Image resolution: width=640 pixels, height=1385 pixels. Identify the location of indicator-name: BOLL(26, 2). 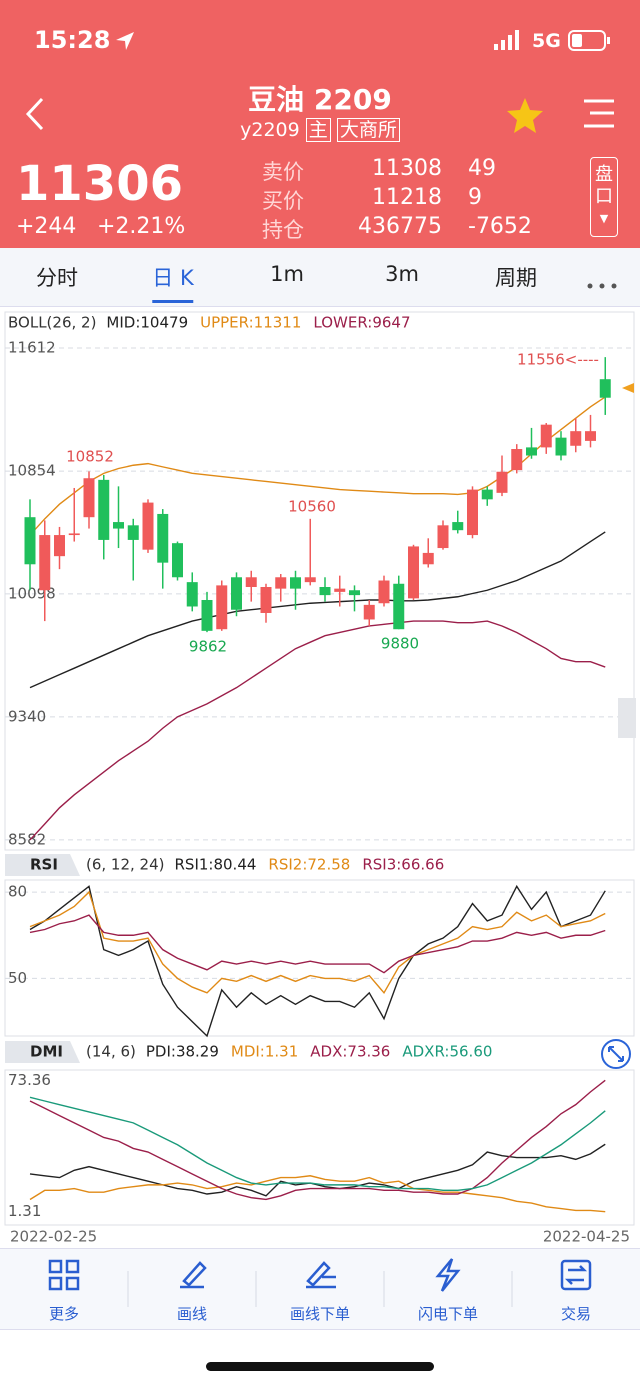
(52, 323).